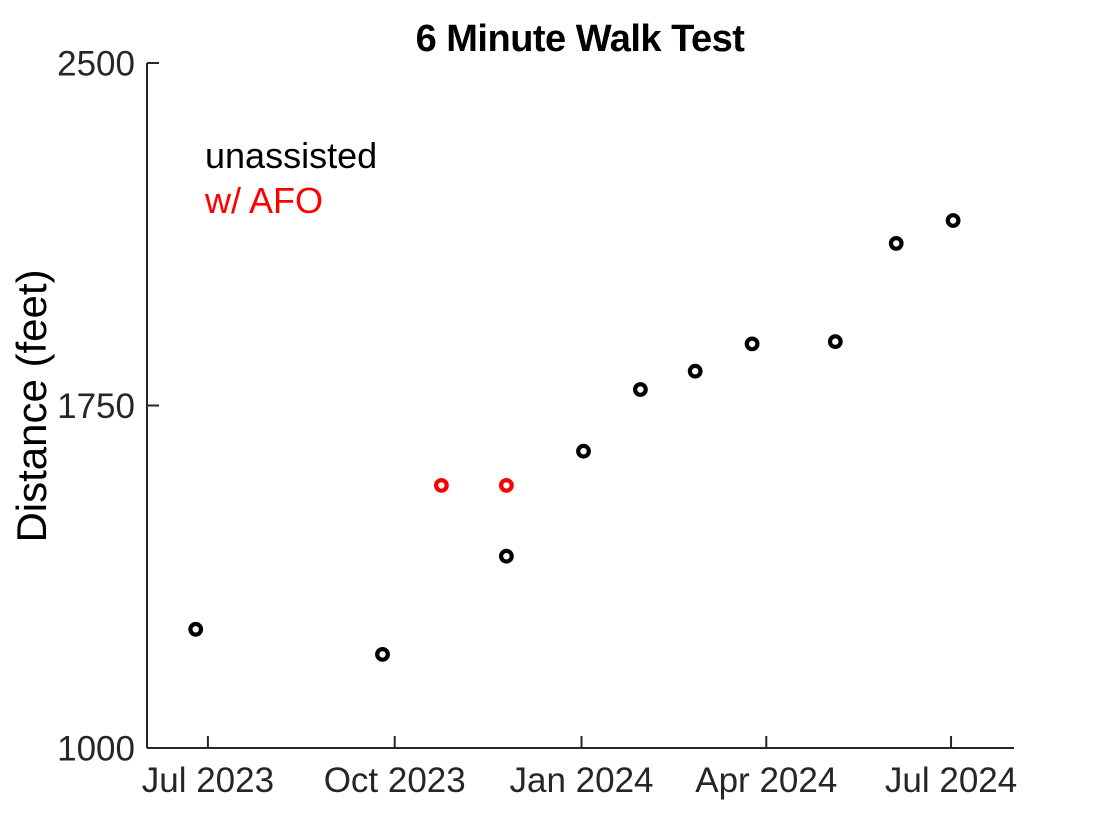  I want to click on x-tick-label: Apr 2024, so click(766, 780).